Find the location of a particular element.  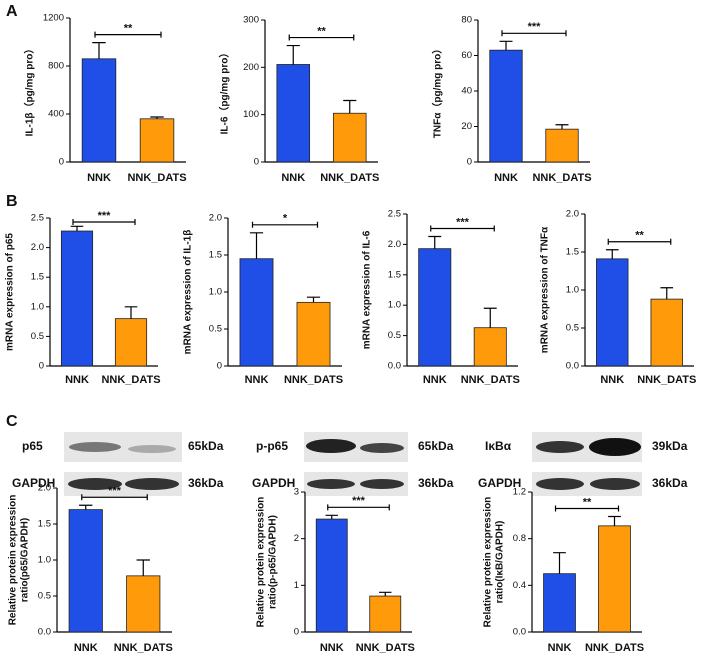

significance-label: ** is located at coordinates (639, 236).